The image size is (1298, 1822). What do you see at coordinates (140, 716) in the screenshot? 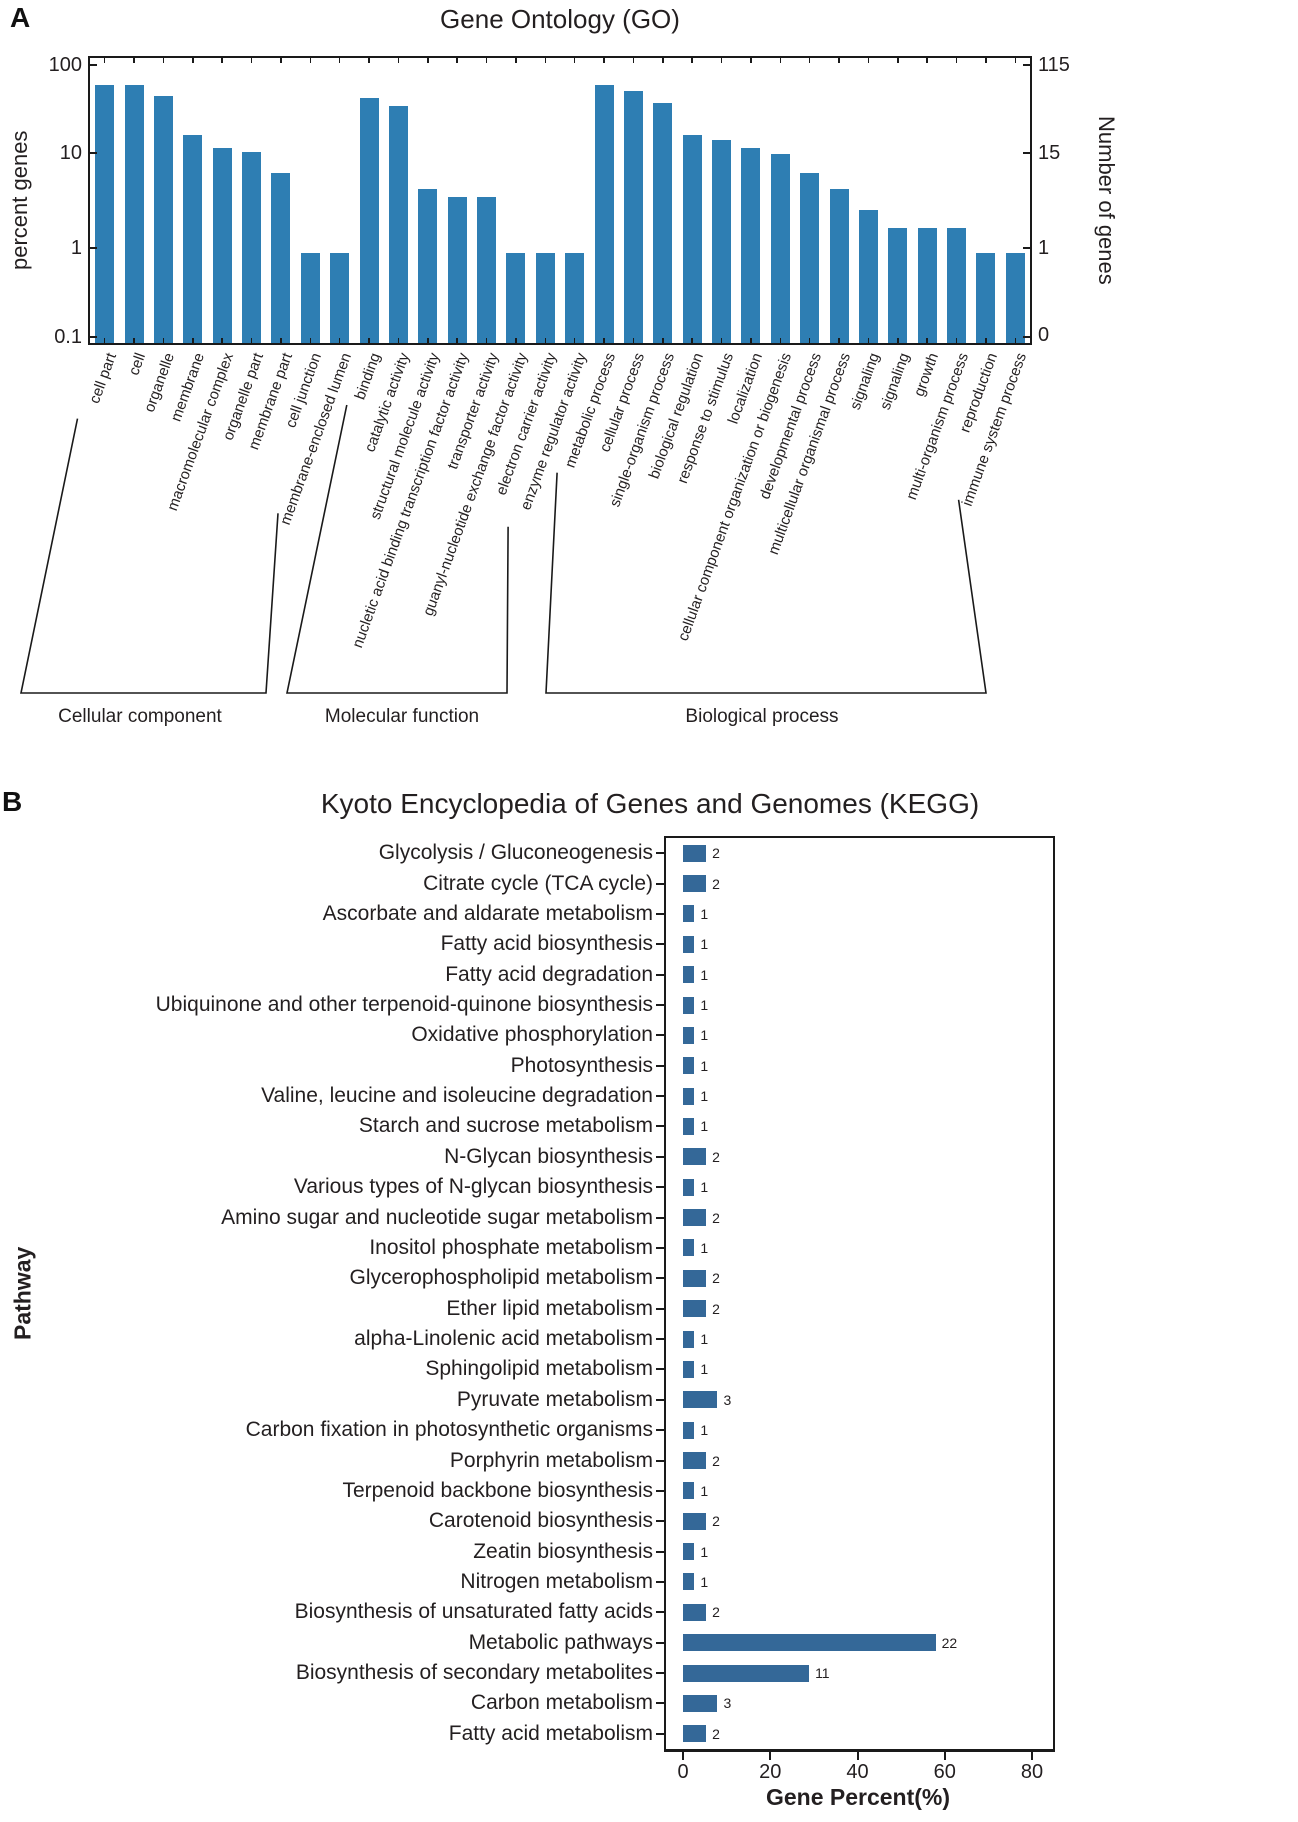
I see `go-group-label-cellular-component: Cellular component` at bounding box center [140, 716].